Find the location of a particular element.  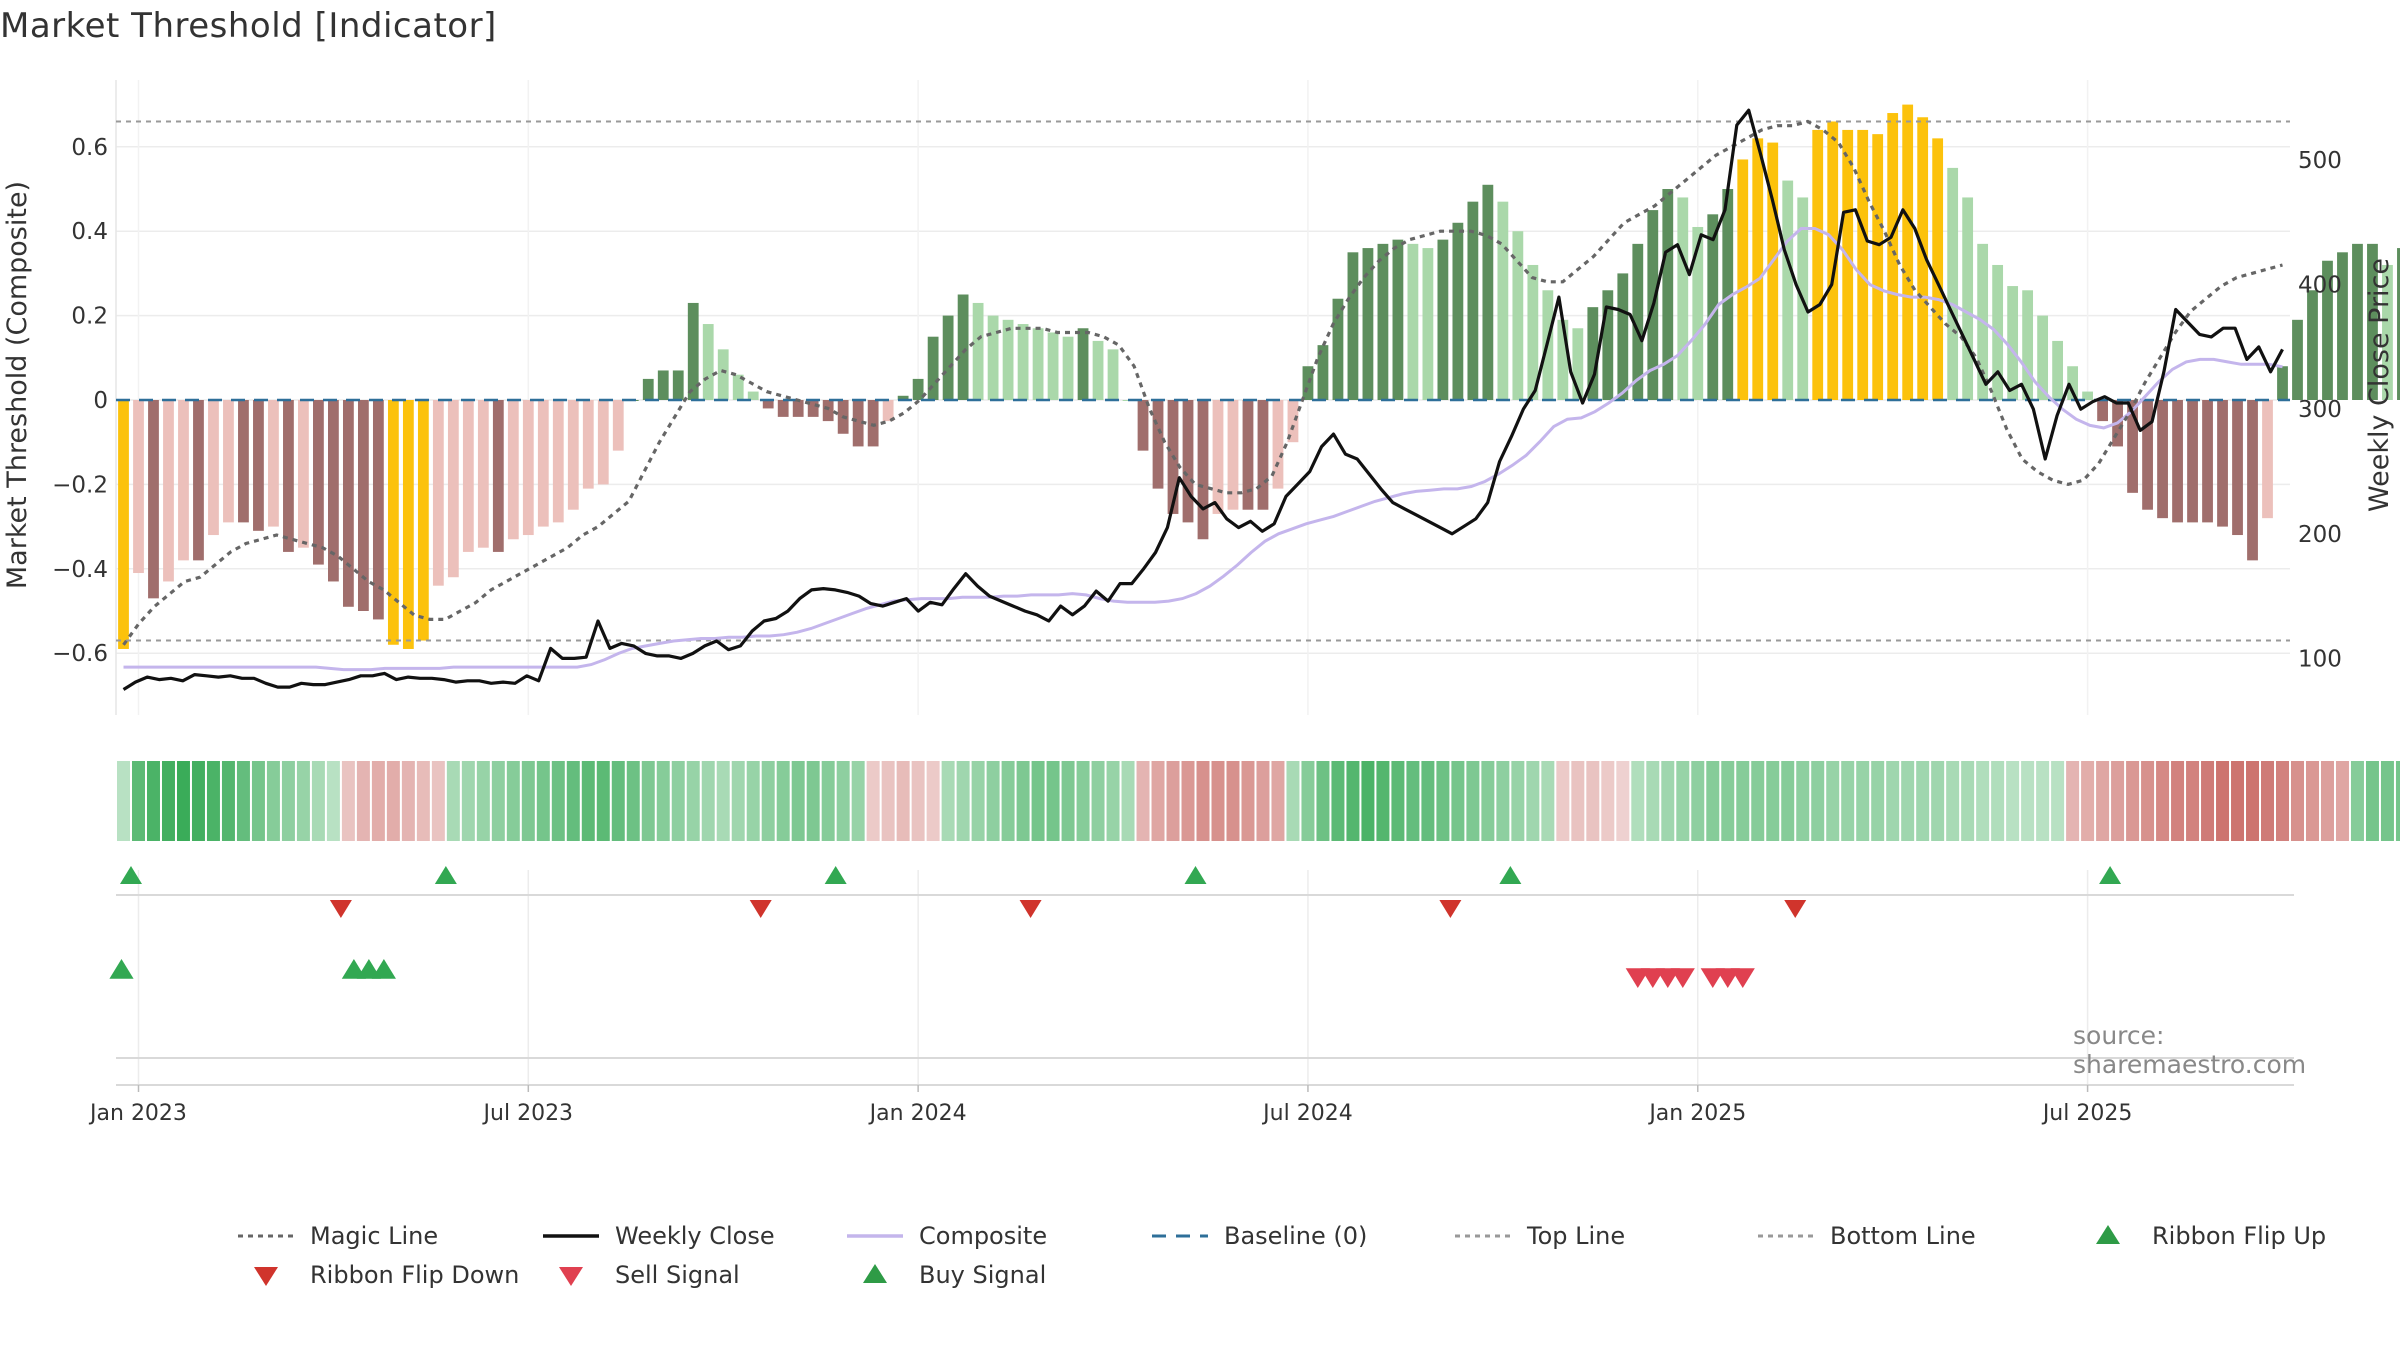

y-right-tick-label: 500 is located at coordinates (2320, 161).